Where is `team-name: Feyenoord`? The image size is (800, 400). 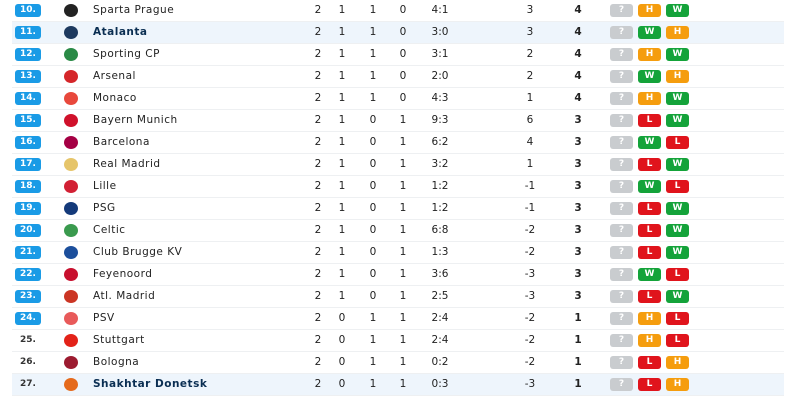 team-name: Feyenoord is located at coordinates (123, 274).